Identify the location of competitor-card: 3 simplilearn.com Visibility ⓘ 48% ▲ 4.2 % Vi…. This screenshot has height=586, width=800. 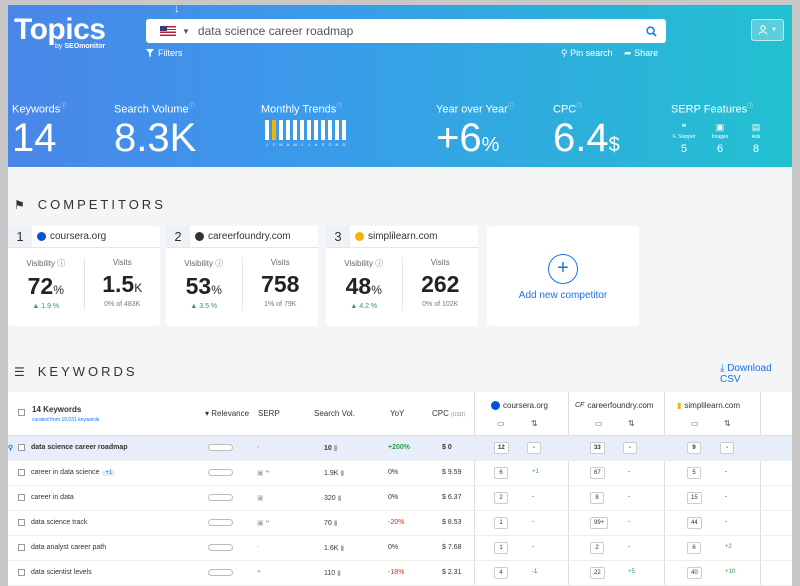
(402, 276).